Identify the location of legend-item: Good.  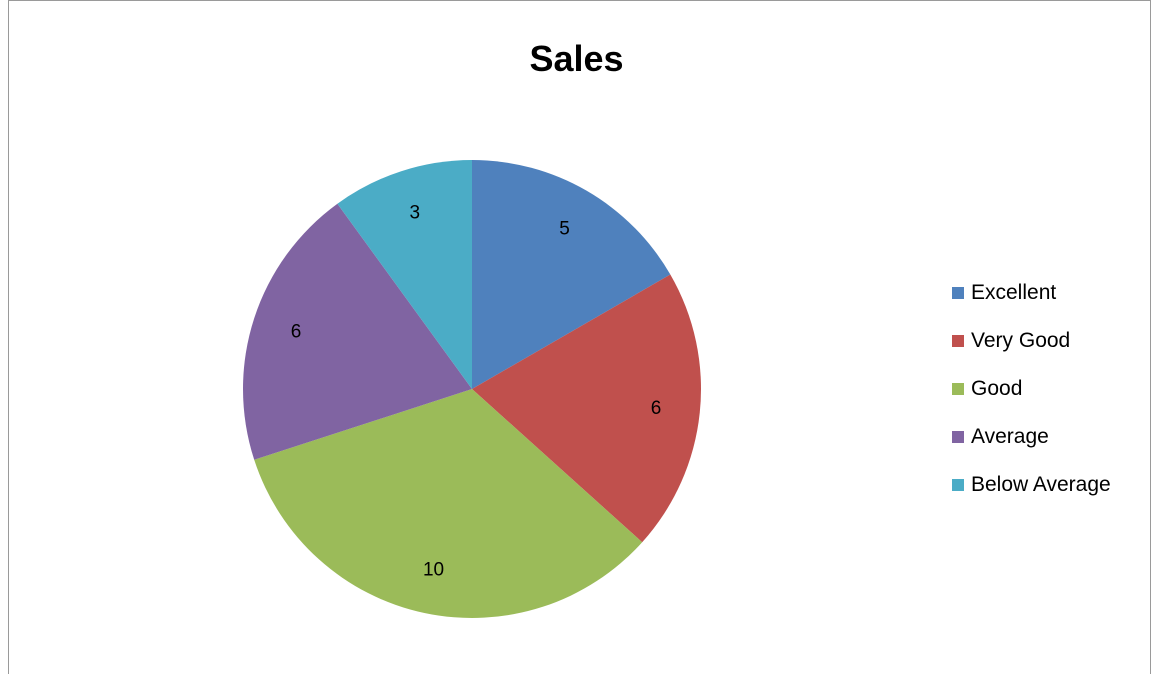
(1031, 389).